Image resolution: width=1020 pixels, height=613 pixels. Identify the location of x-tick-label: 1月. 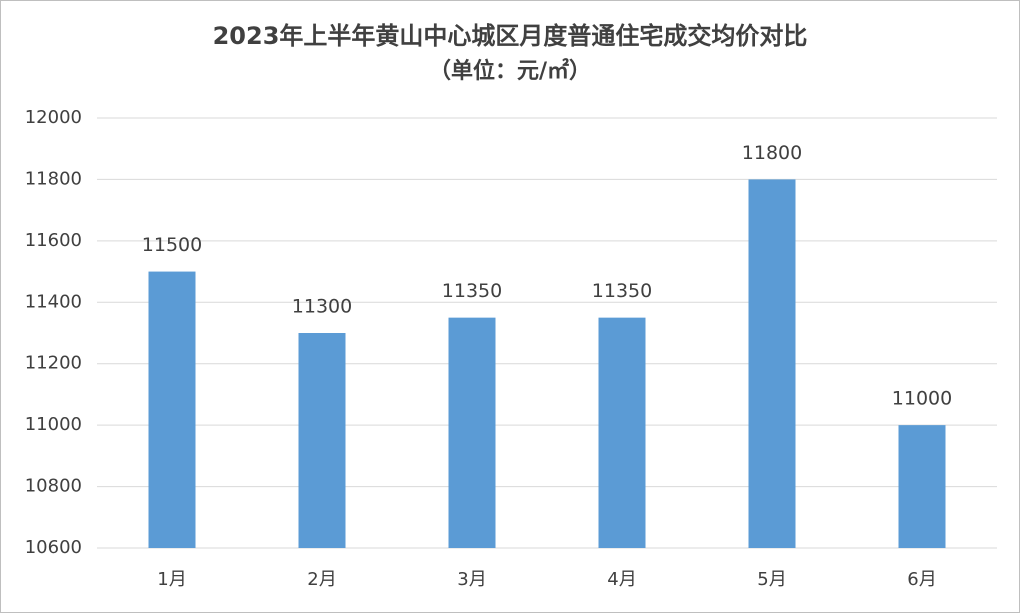
(171, 579).